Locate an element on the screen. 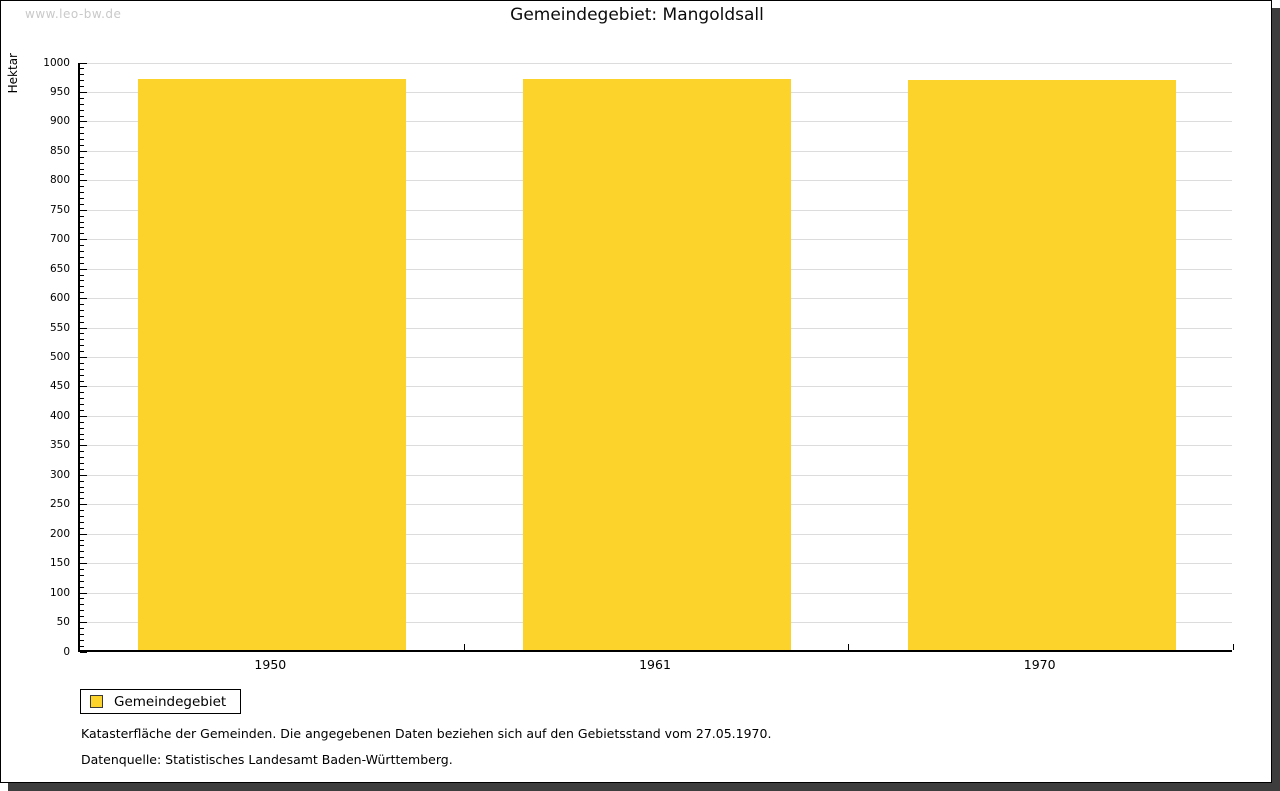 The width and height of the screenshot is (1280, 791). y-tick-label: 150 is located at coordinates (59, 563).